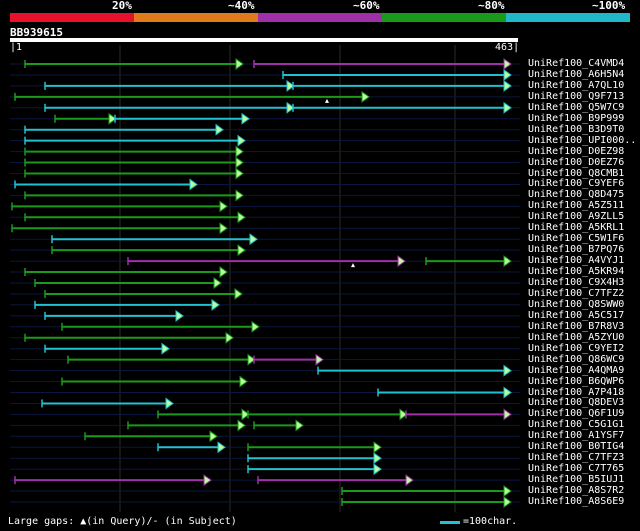 This screenshot has height=531, width=640. What do you see at coordinates (576, 469) in the screenshot?
I see `hit-label: UniRef100_C7T765` at bounding box center [576, 469].